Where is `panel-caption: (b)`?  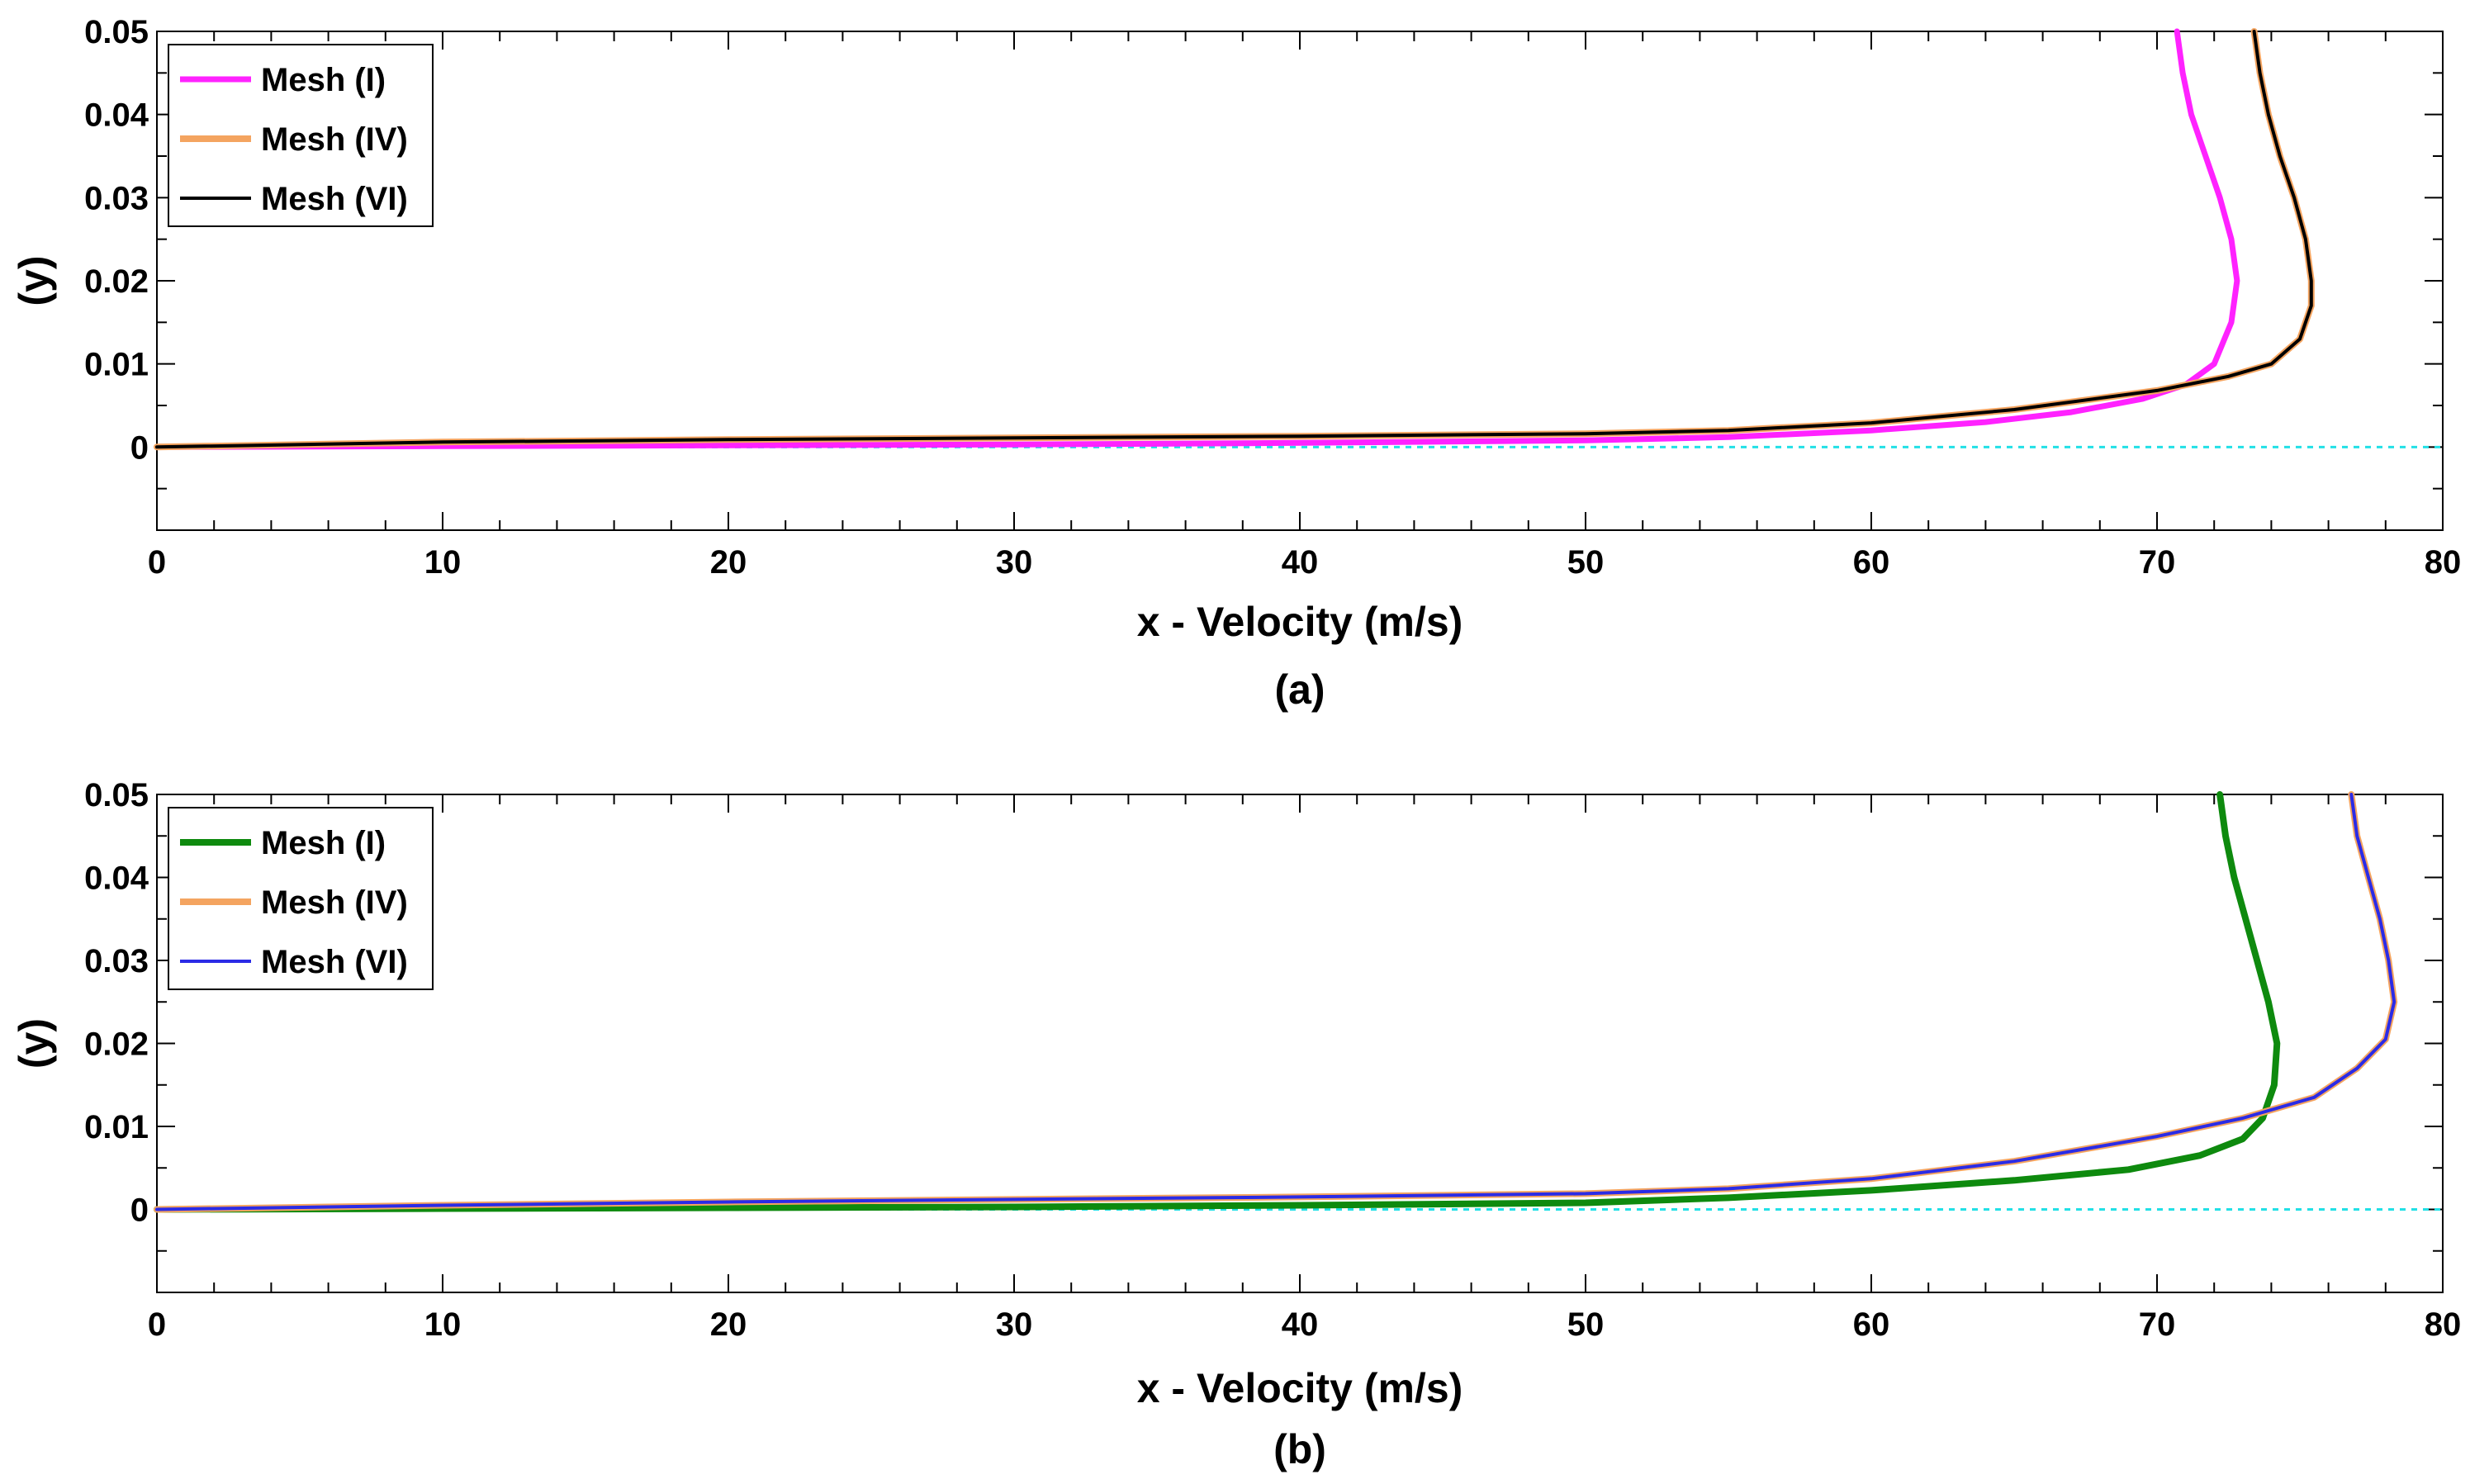
panel-caption: (b) is located at coordinates (1299, 1449).